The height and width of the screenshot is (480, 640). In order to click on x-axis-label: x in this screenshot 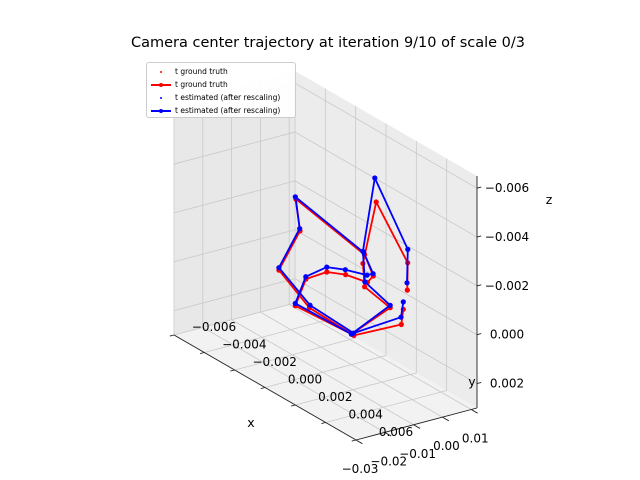, I will do `click(250, 422)`.